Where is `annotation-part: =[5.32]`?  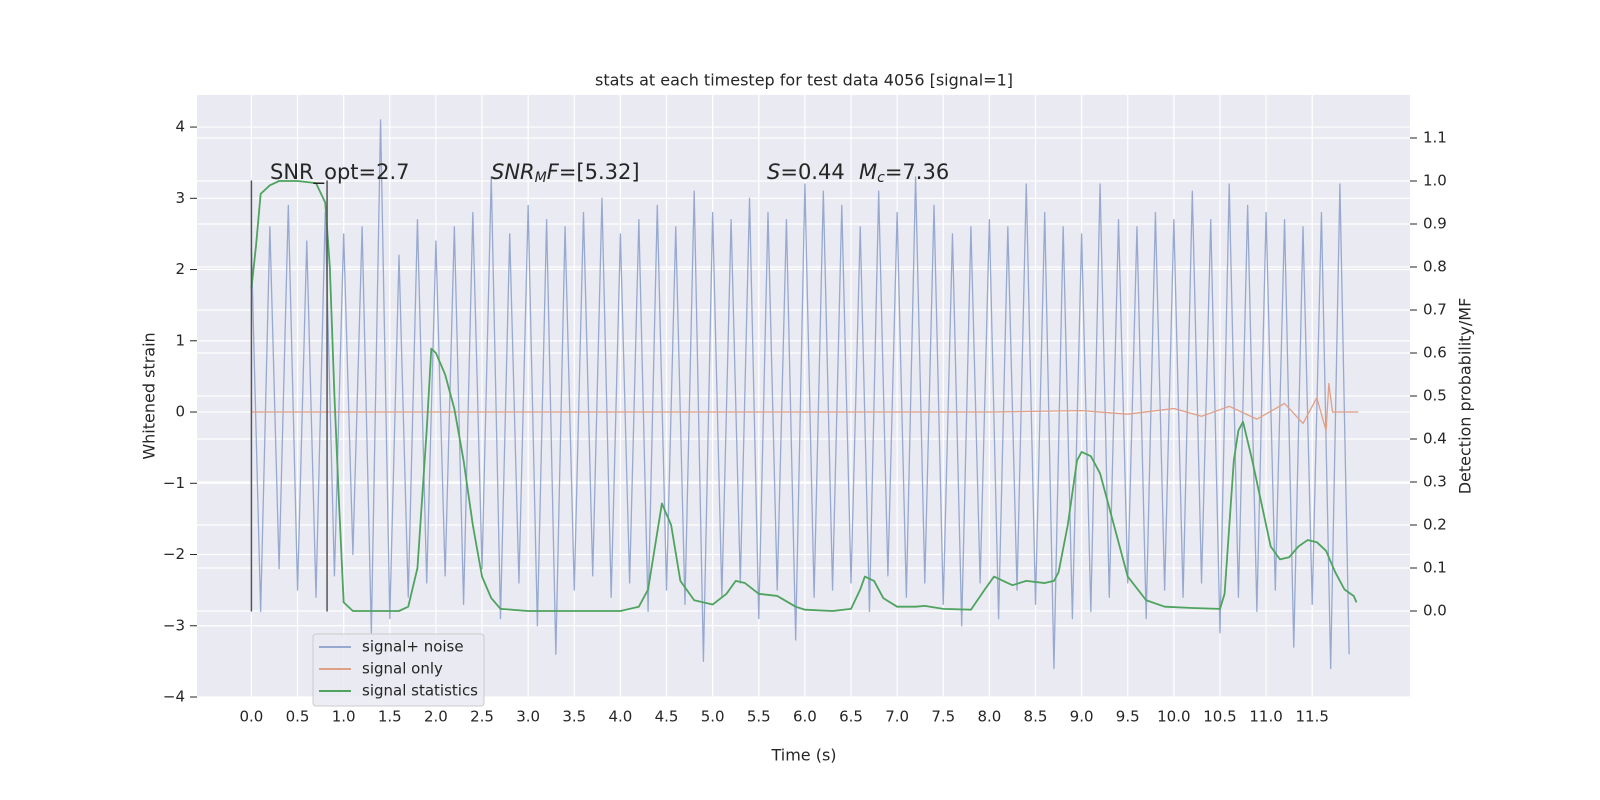
annotation-part: =[5.32] is located at coordinates (599, 172).